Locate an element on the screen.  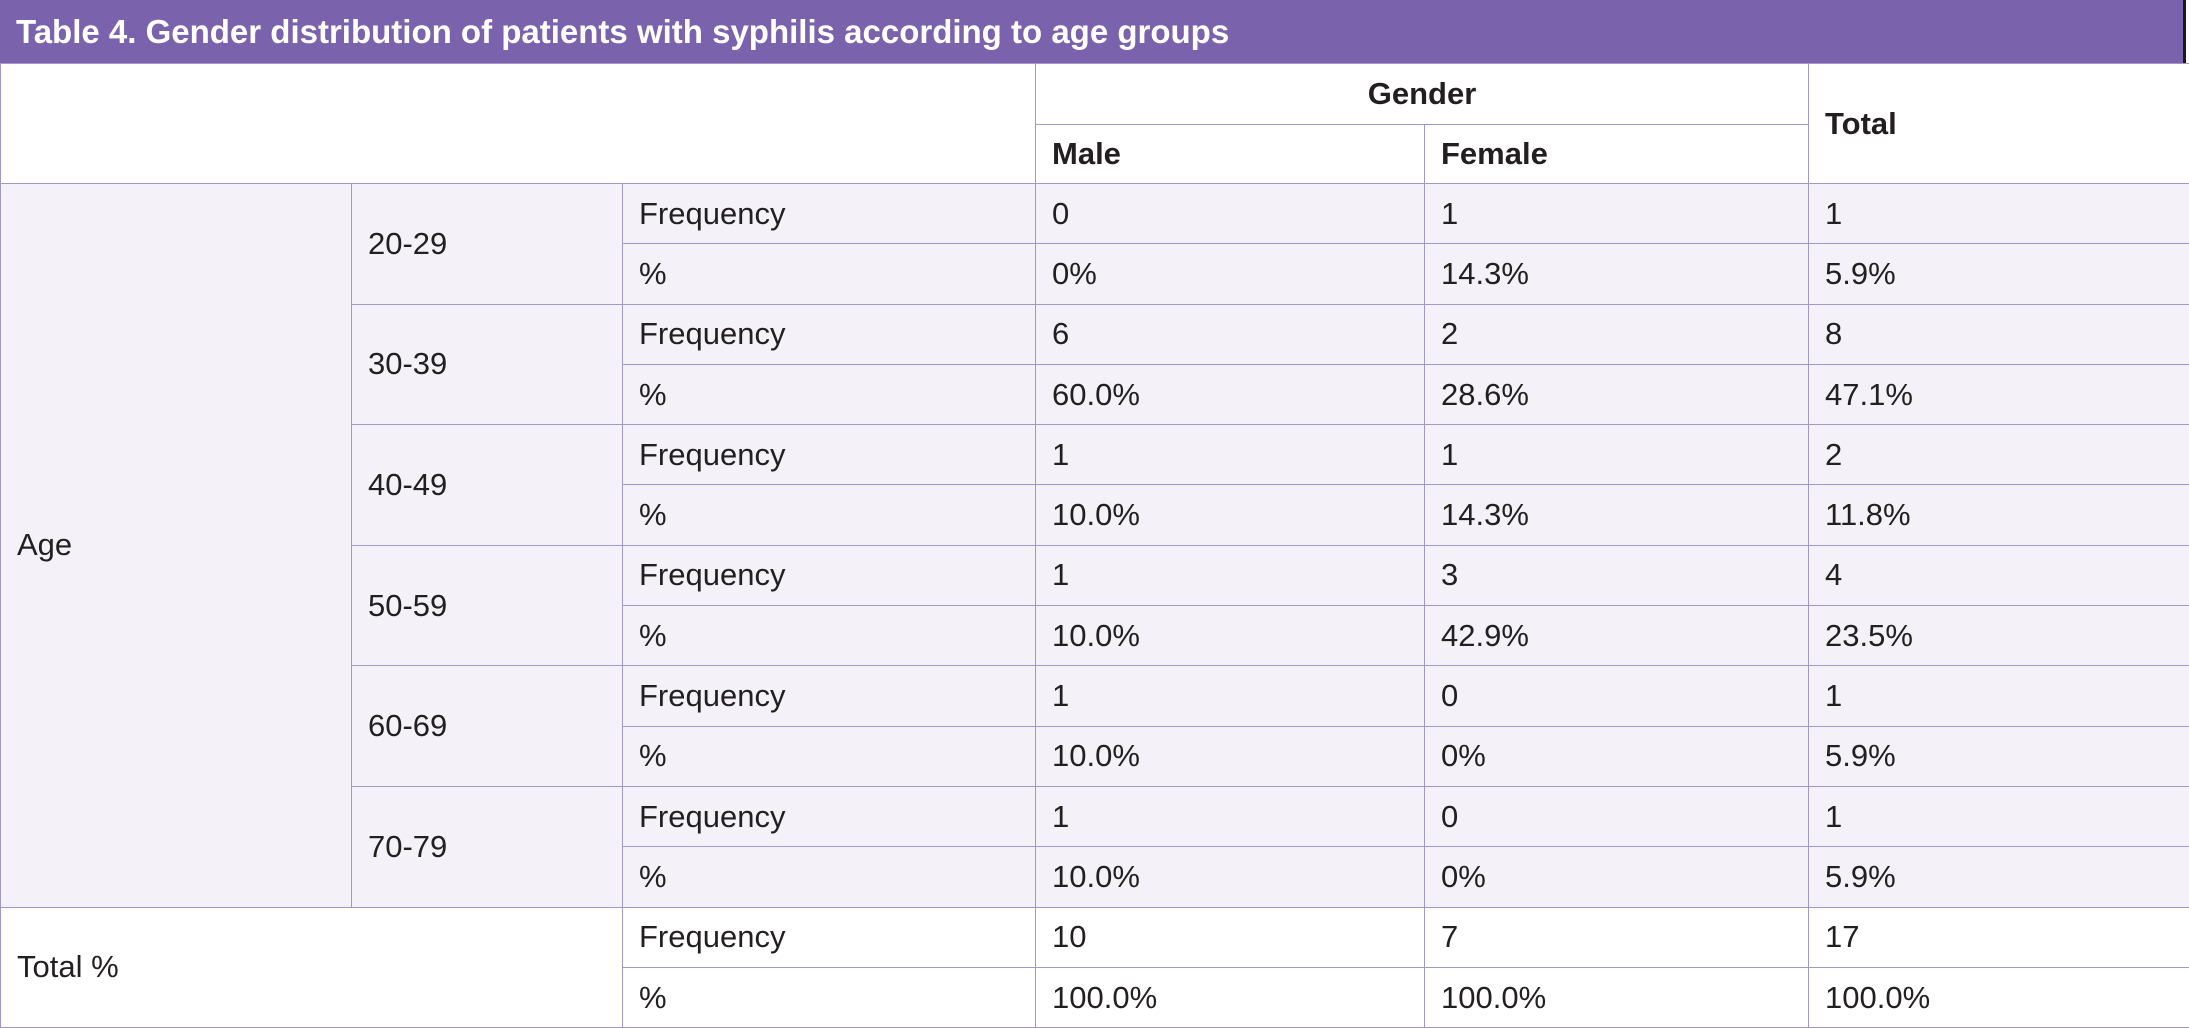
table-row: 40-49 Frequency 1 1 2 is located at coordinates (1095, 485).